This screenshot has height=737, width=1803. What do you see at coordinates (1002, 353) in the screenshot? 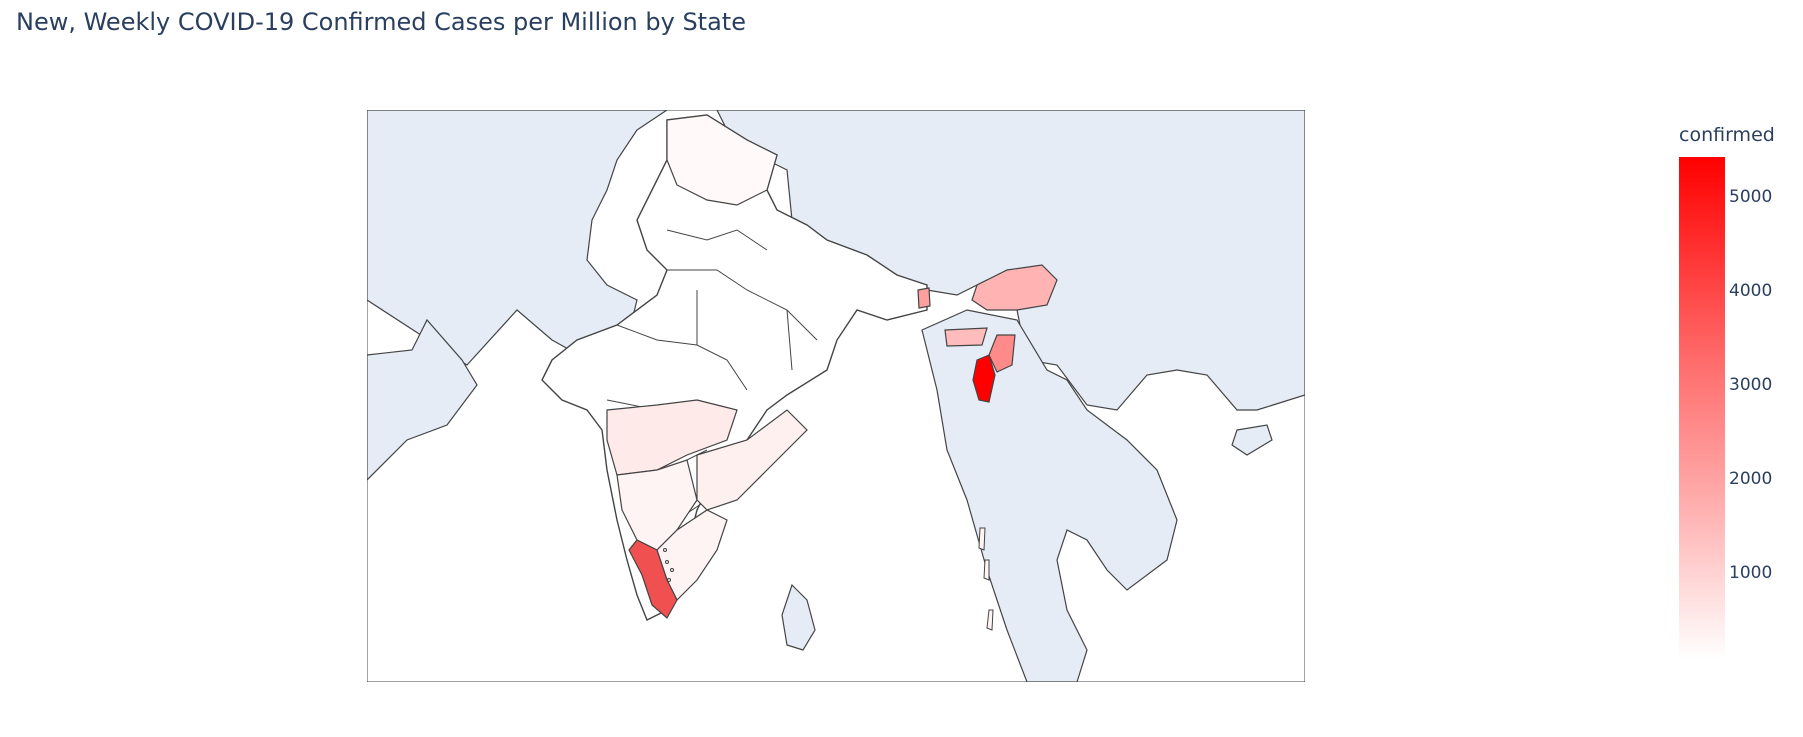
I see `region-manipur` at bounding box center [1002, 353].